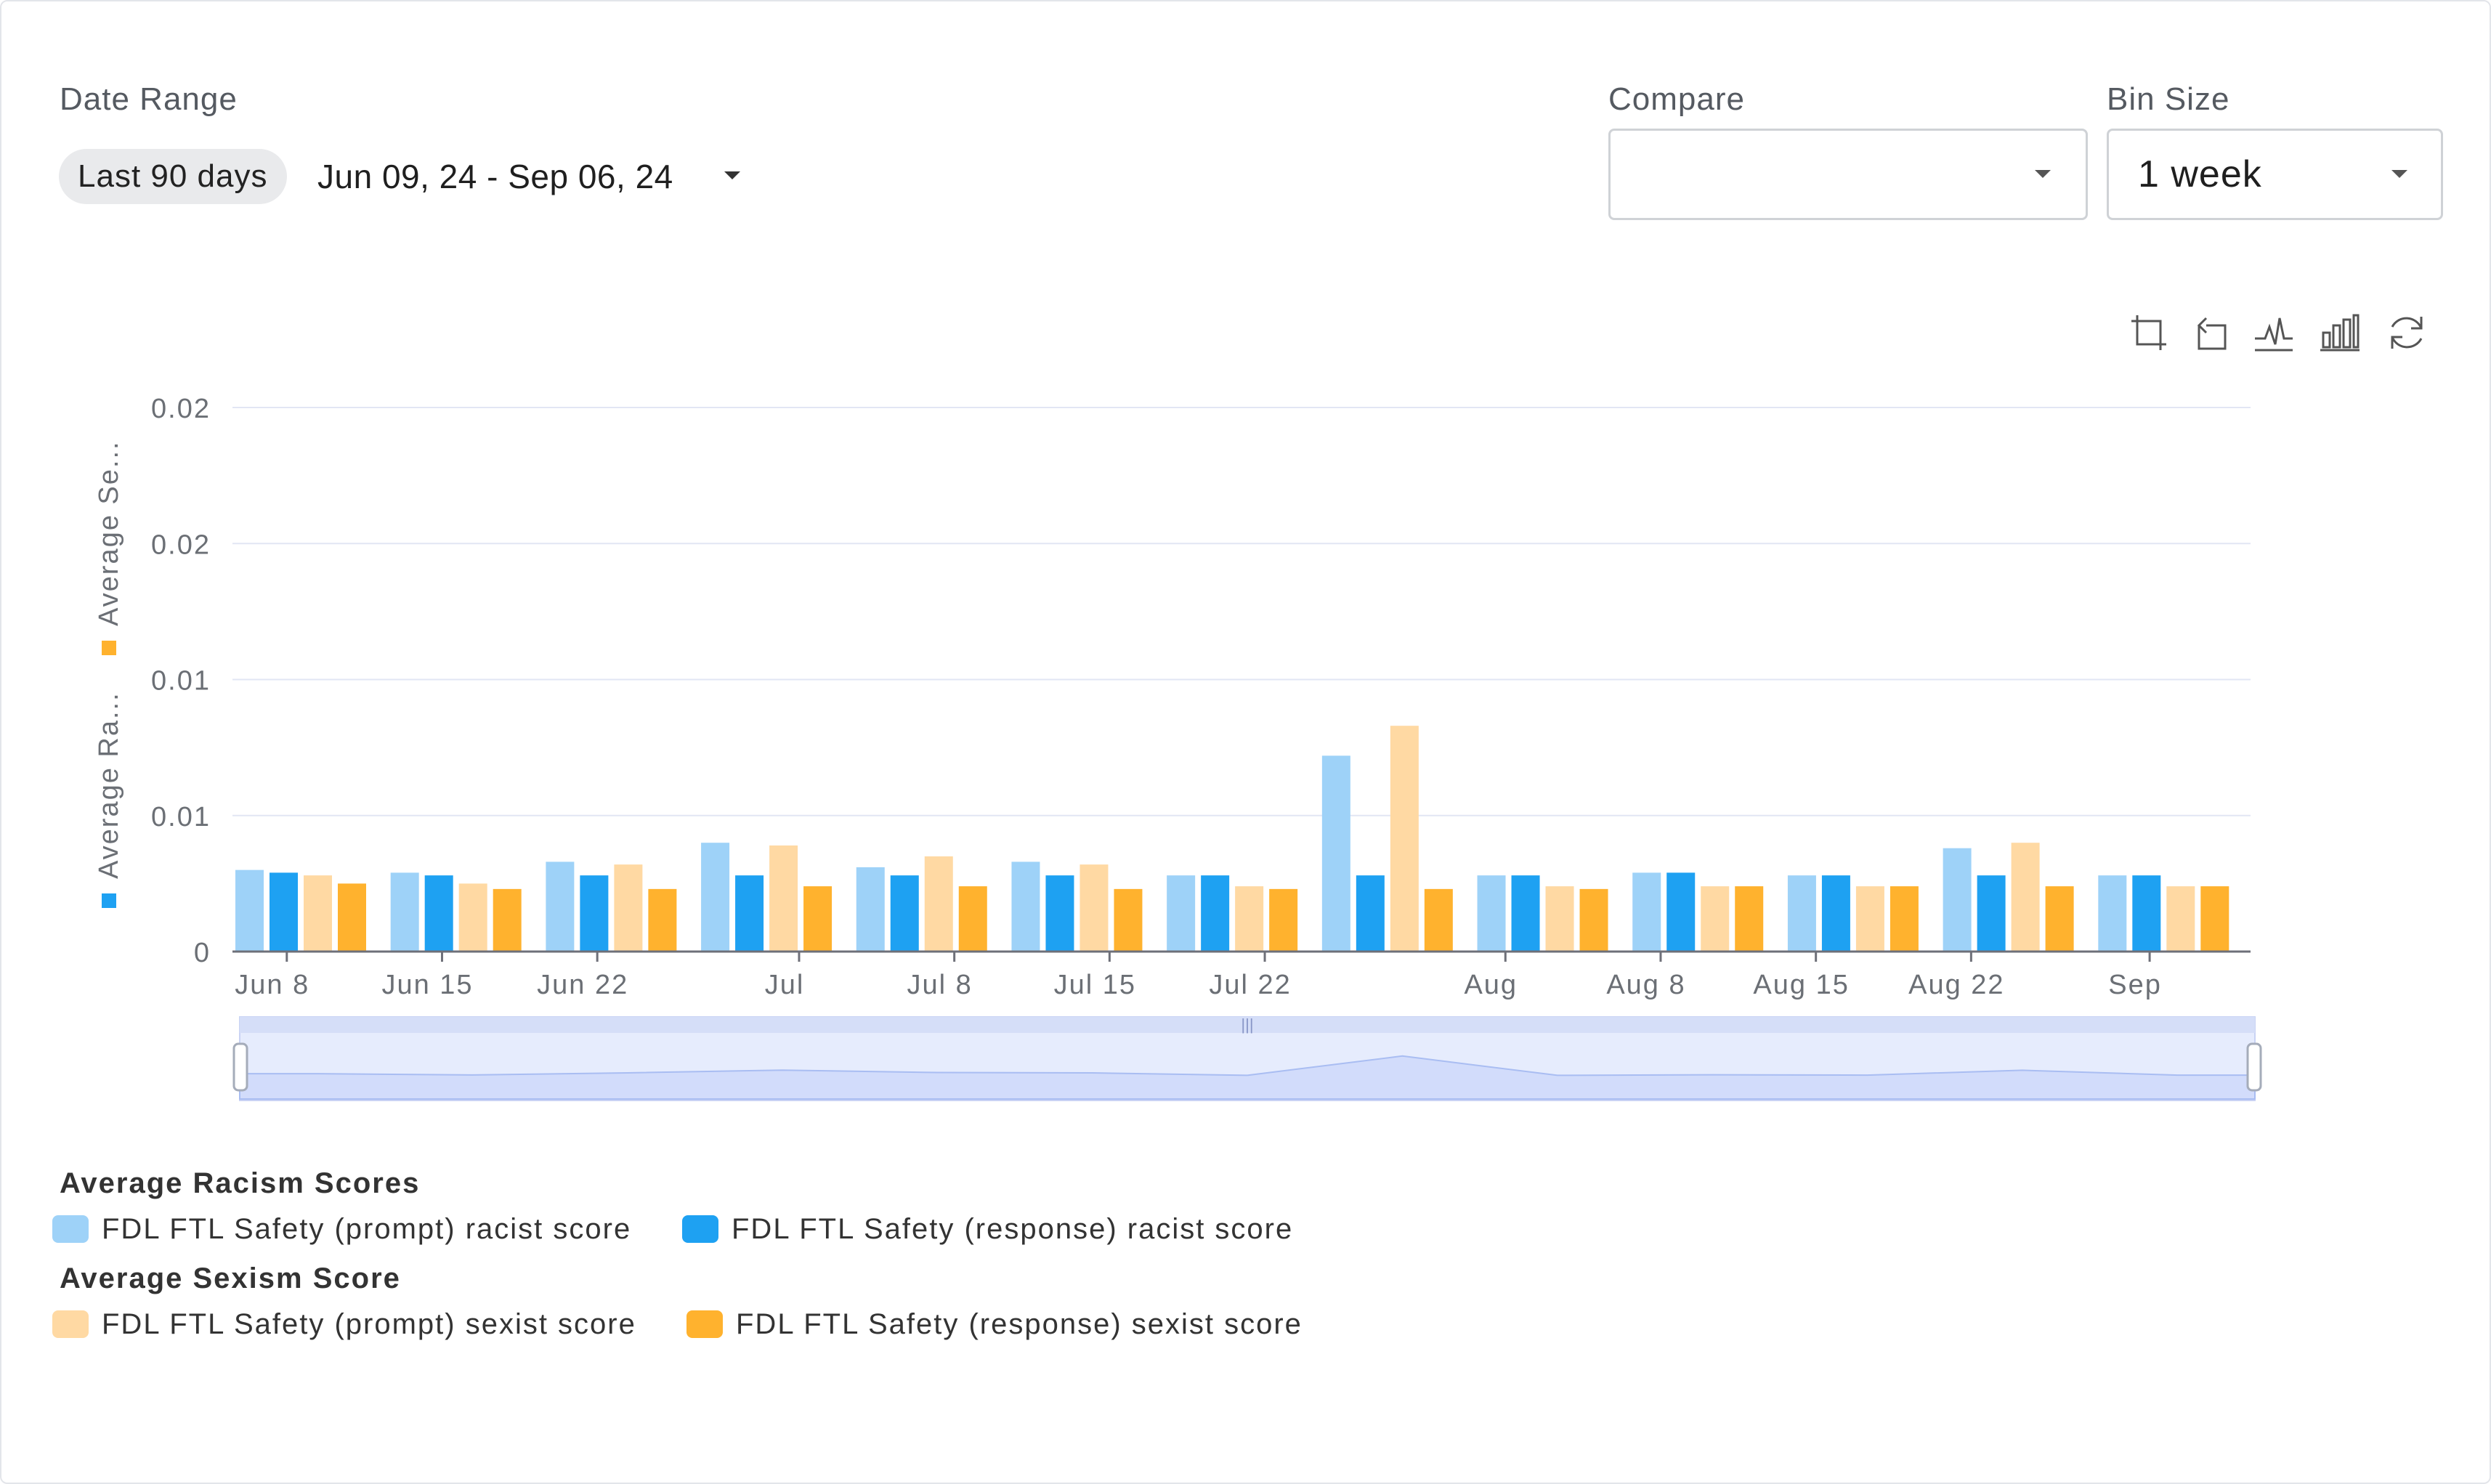 This screenshot has width=2491, height=1484. Describe the element at coordinates (2339, 332) in the screenshot. I see `bar-chart-icon` at that location.